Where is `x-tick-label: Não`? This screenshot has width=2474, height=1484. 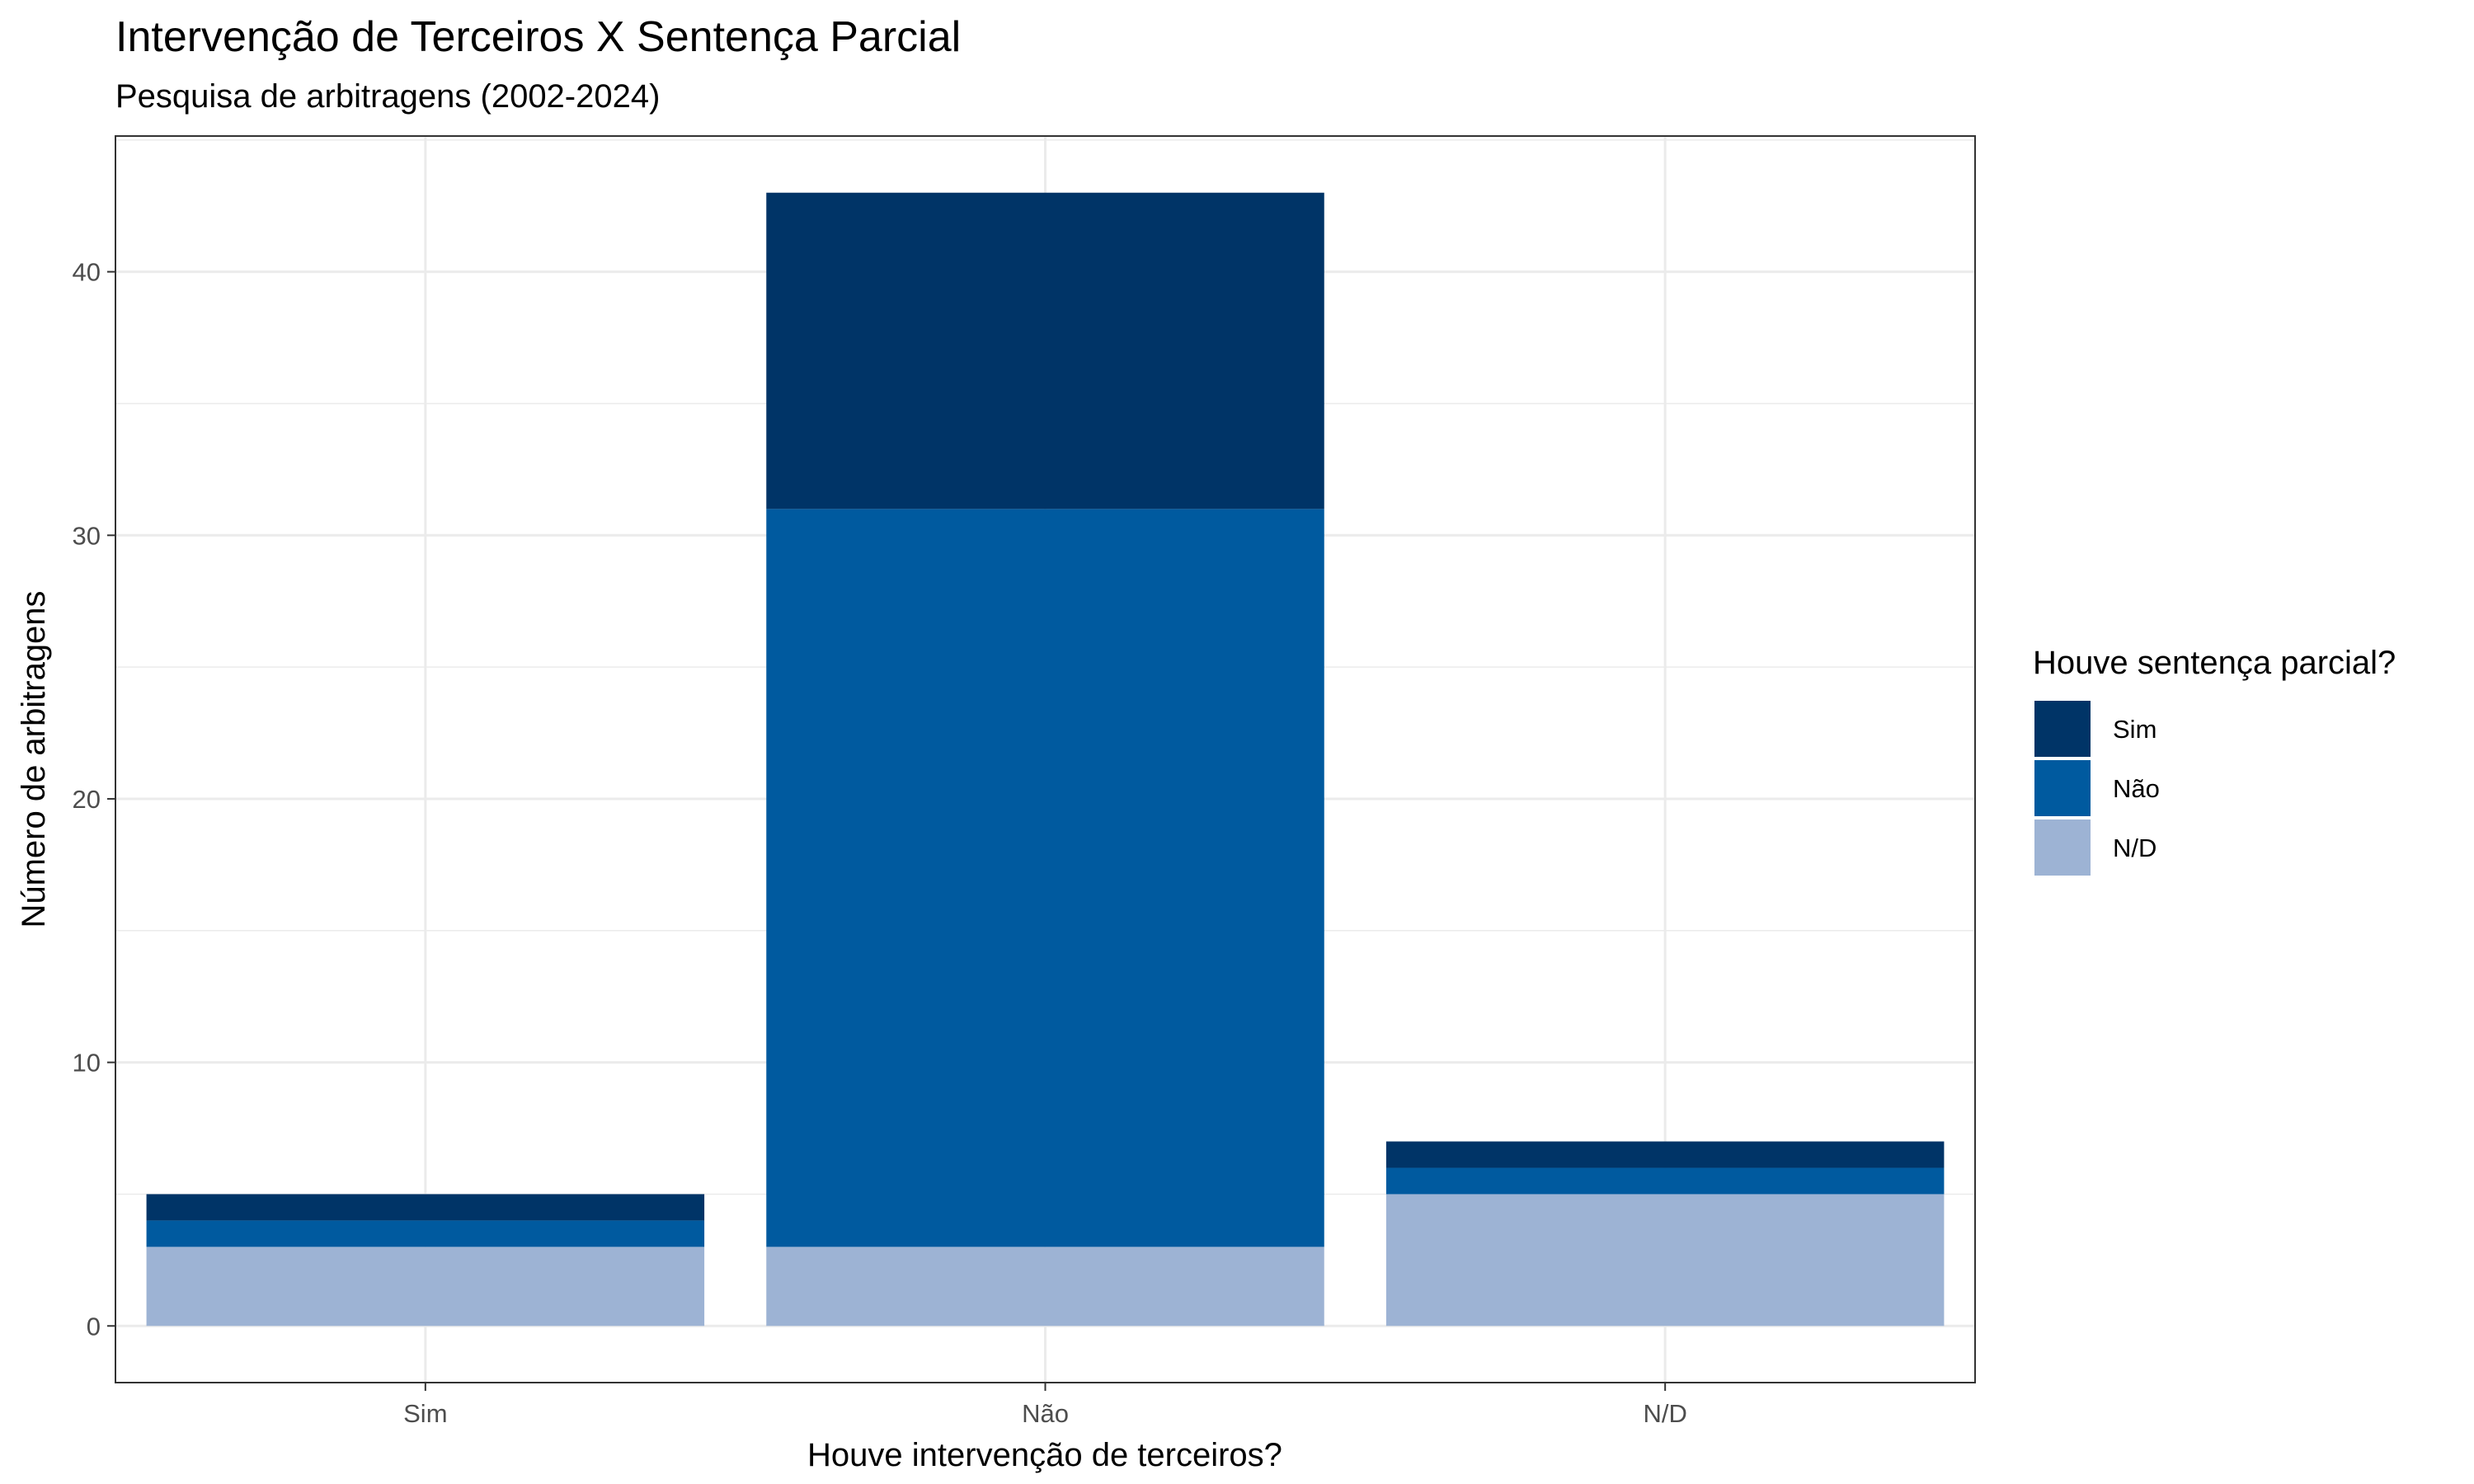 x-tick-label: Não is located at coordinates (1045, 1413).